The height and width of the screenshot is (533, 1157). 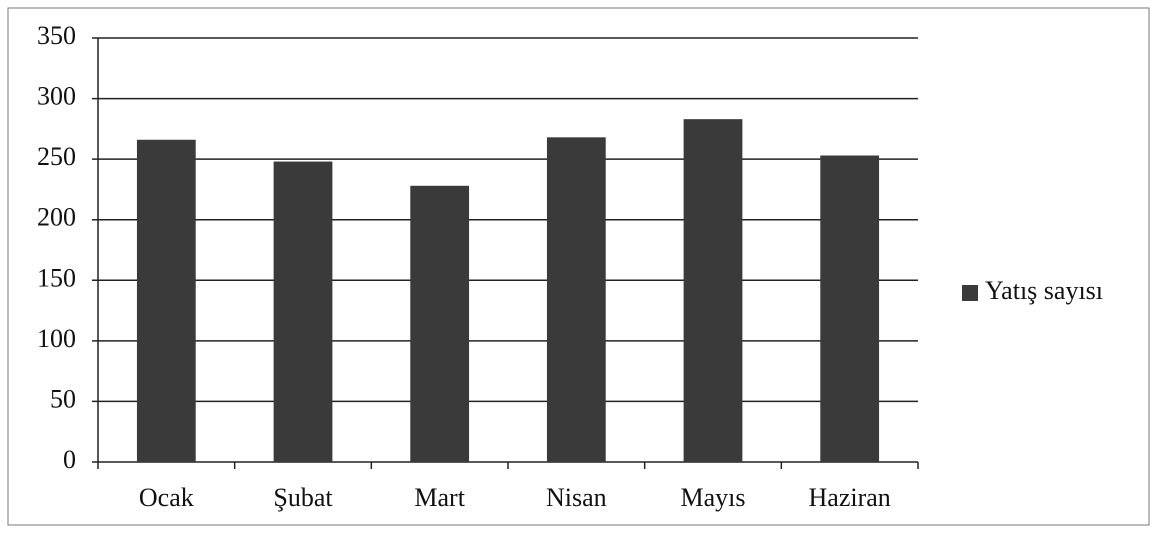 What do you see at coordinates (850, 497) in the screenshot?
I see `x-tick-label: Haziran` at bounding box center [850, 497].